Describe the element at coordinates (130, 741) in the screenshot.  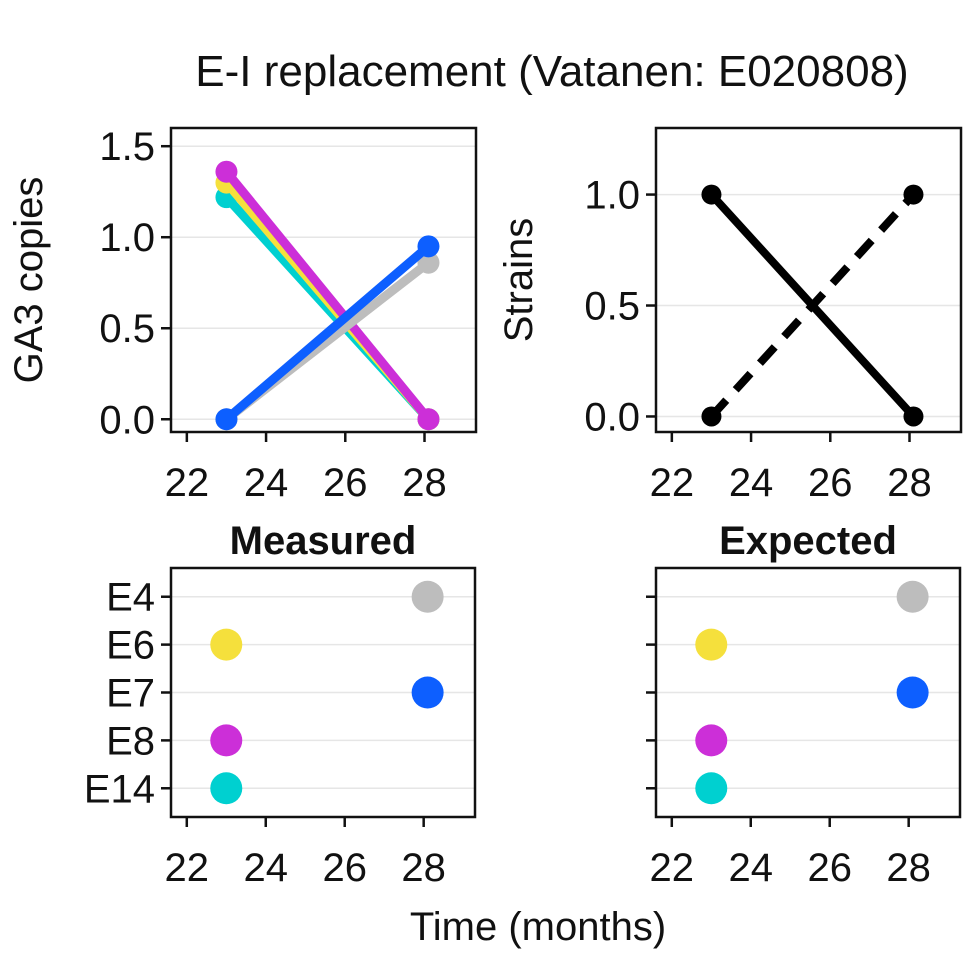
I see `y-tick-label: E8` at that location.